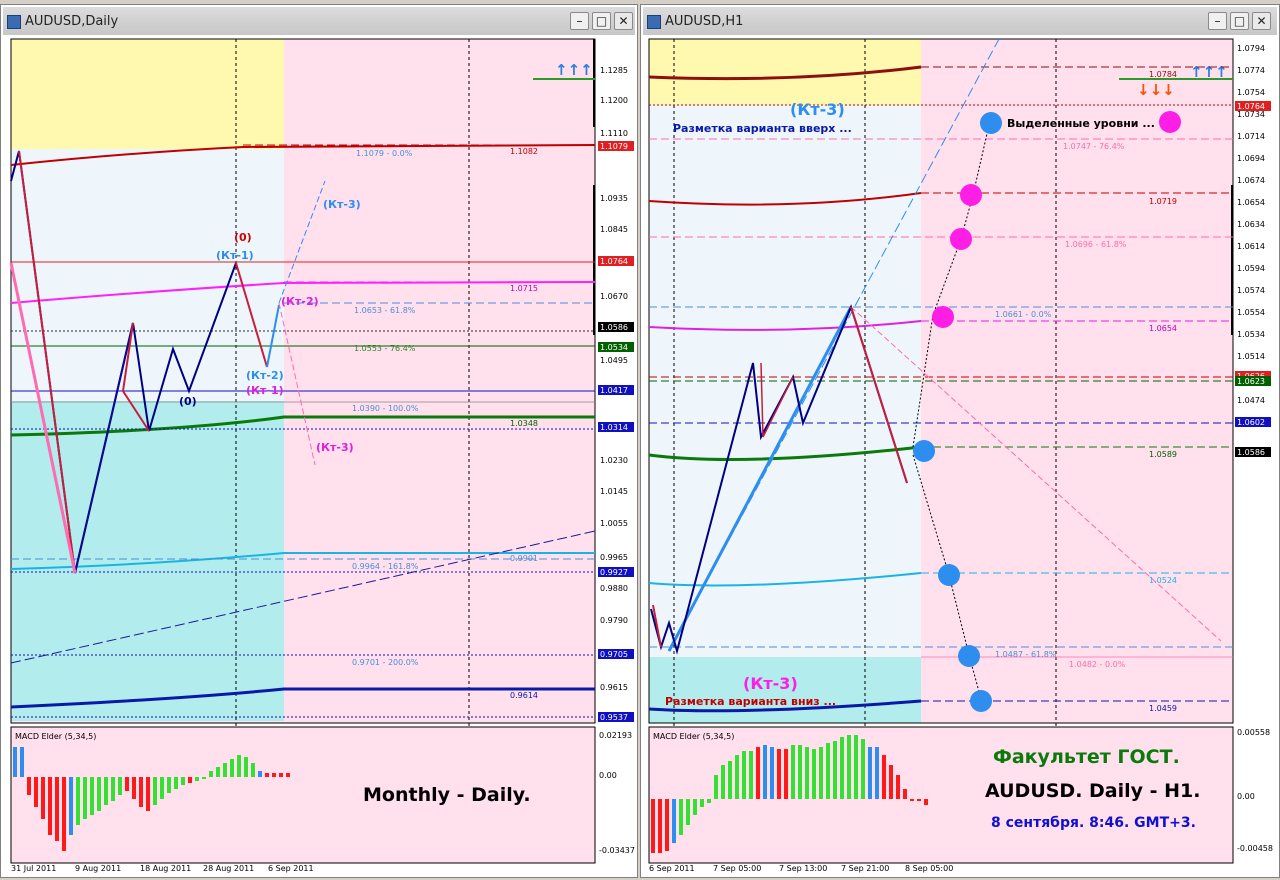 The image size is (1280, 880). I want to click on price-axis-label: 1.0534, so click(1251, 334).